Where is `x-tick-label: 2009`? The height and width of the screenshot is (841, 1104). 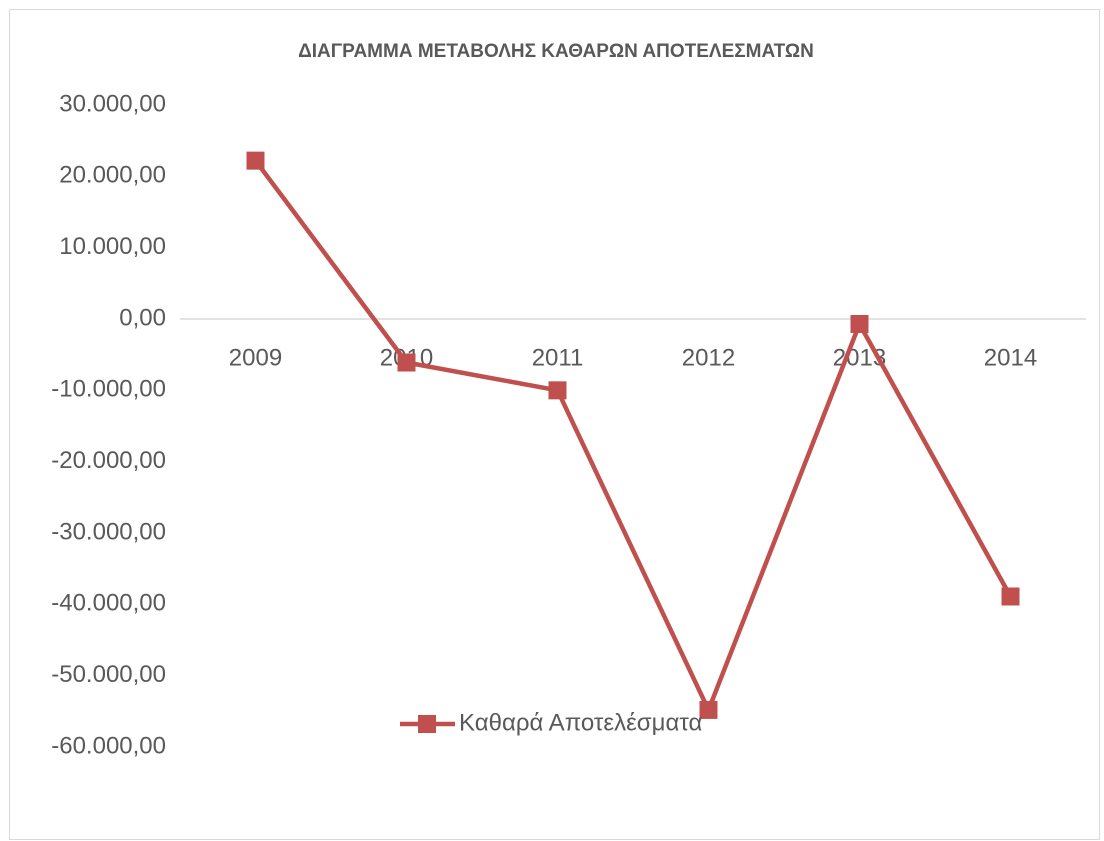 x-tick-label: 2009 is located at coordinates (255, 357).